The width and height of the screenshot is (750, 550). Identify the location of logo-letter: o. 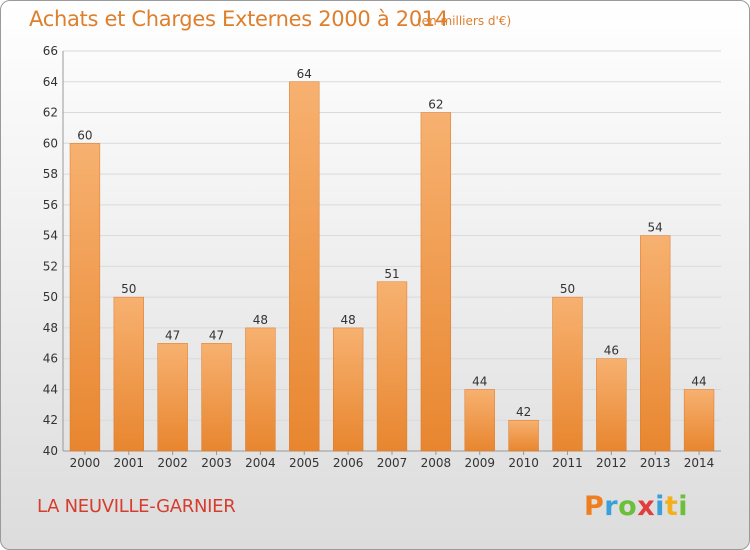
(628, 506).